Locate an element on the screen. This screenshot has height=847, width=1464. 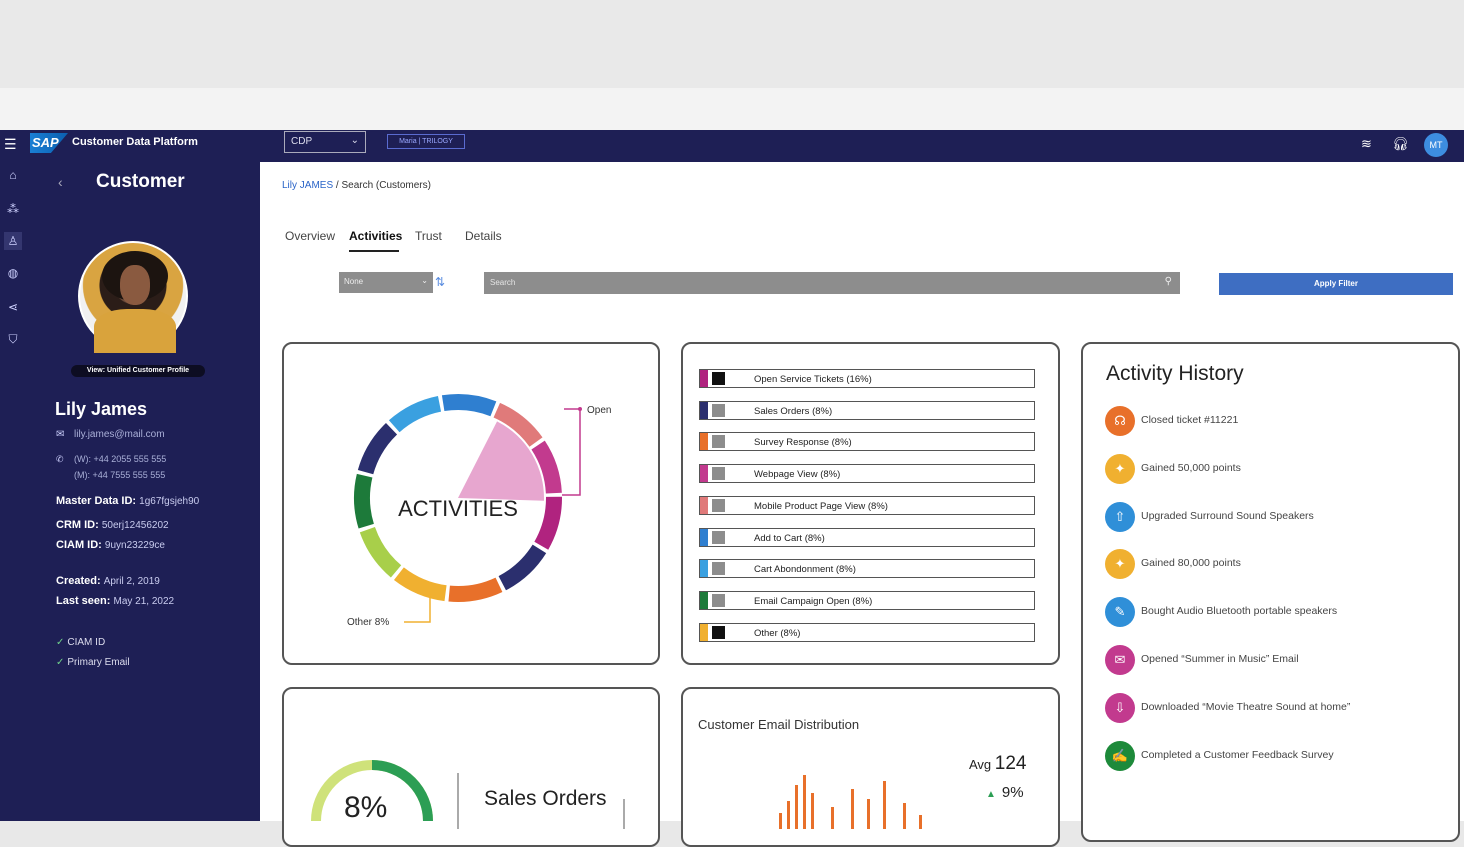
chevron-down-icon: ⌄ is located at coordinates (424, 280).